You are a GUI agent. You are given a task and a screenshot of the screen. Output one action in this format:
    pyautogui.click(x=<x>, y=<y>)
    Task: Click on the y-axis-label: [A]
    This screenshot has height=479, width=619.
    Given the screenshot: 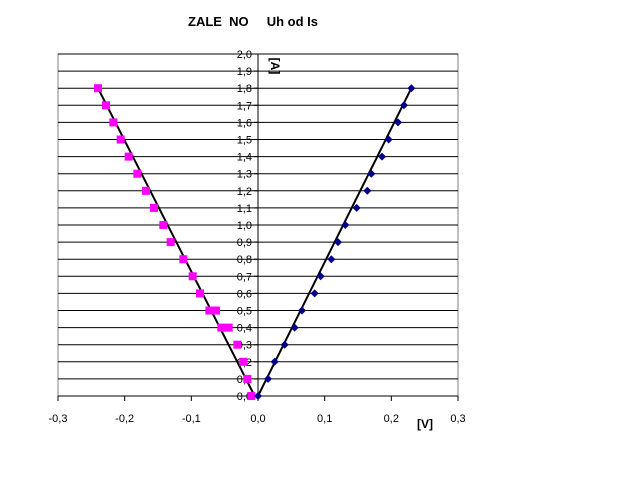 What is the action you would take?
    pyautogui.click(x=275, y=66)
    